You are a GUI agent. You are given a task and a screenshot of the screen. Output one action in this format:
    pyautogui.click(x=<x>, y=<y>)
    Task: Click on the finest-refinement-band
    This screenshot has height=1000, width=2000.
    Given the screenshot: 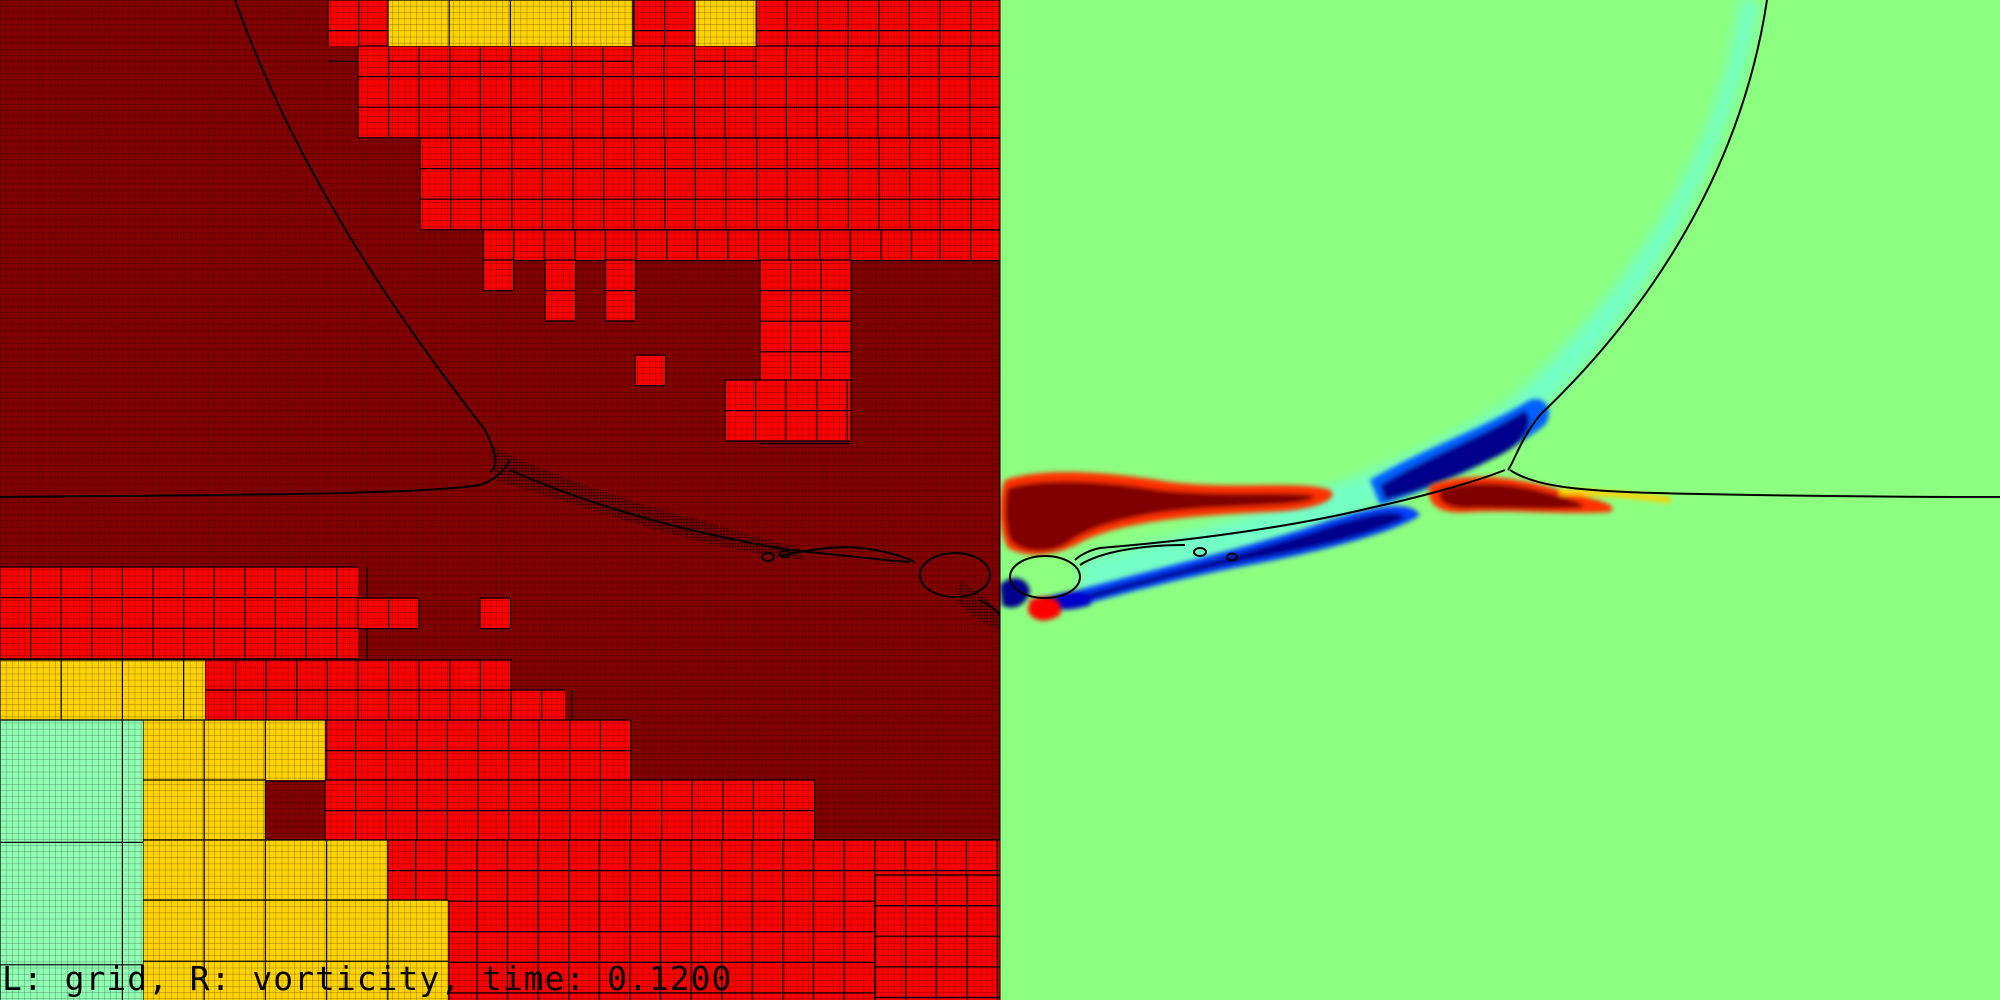 What is the action you would take?
    pyautogui.click(x=647, y=502)
    